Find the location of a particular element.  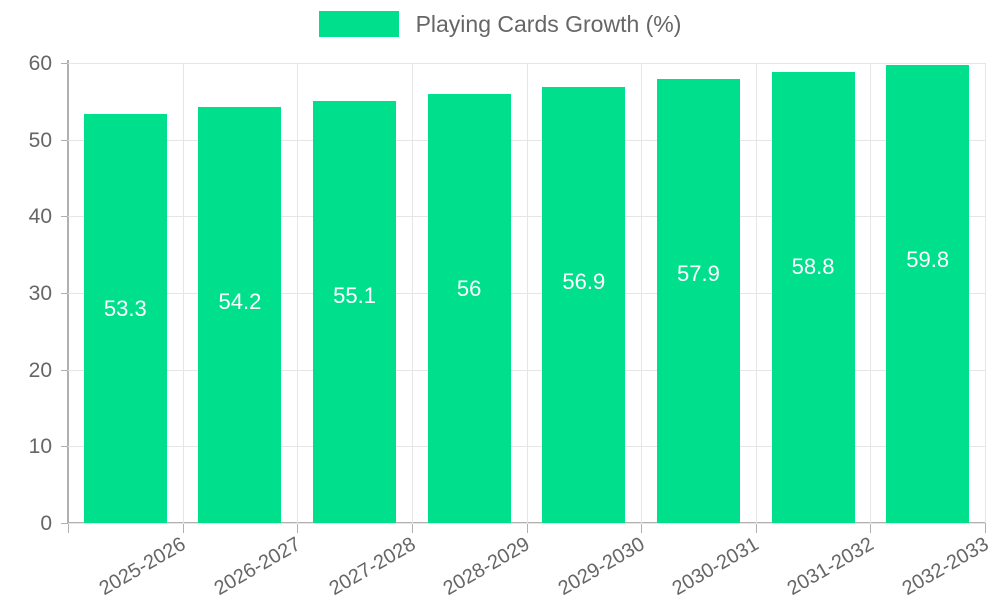

bar-value-label: 53.3 is located at coordinates (125, 309).